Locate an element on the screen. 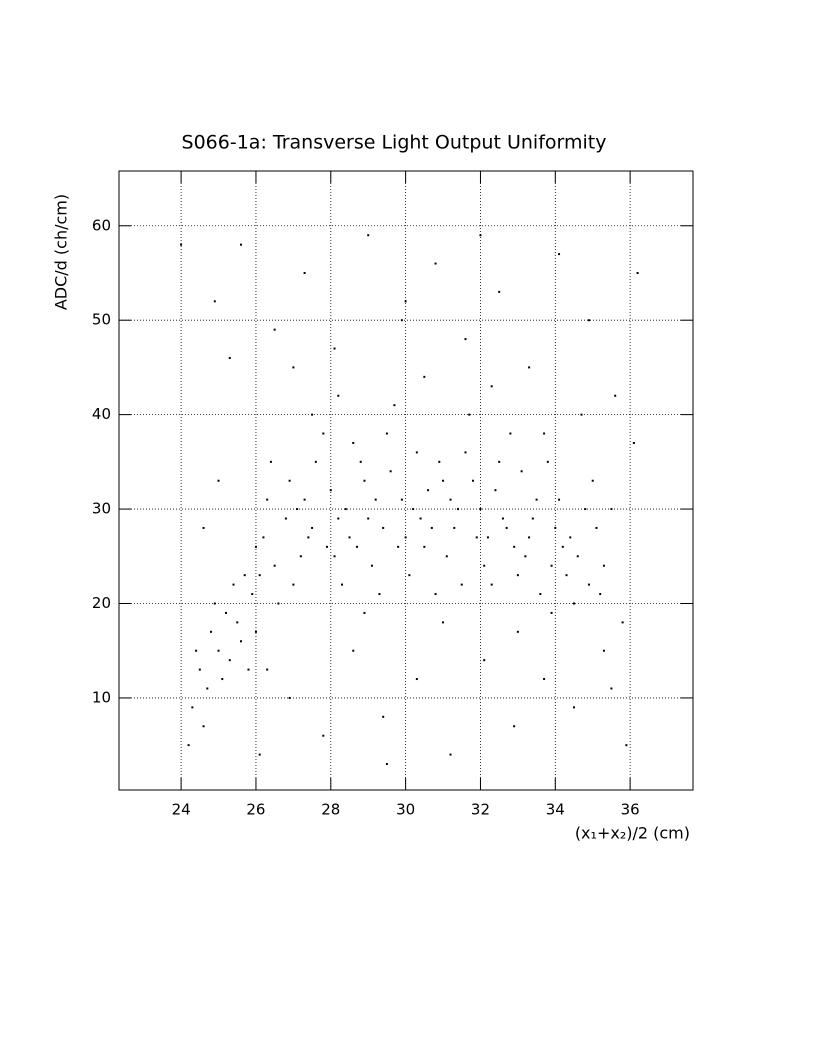  y-tick-label: 20 is located at coordinates (101, 603).